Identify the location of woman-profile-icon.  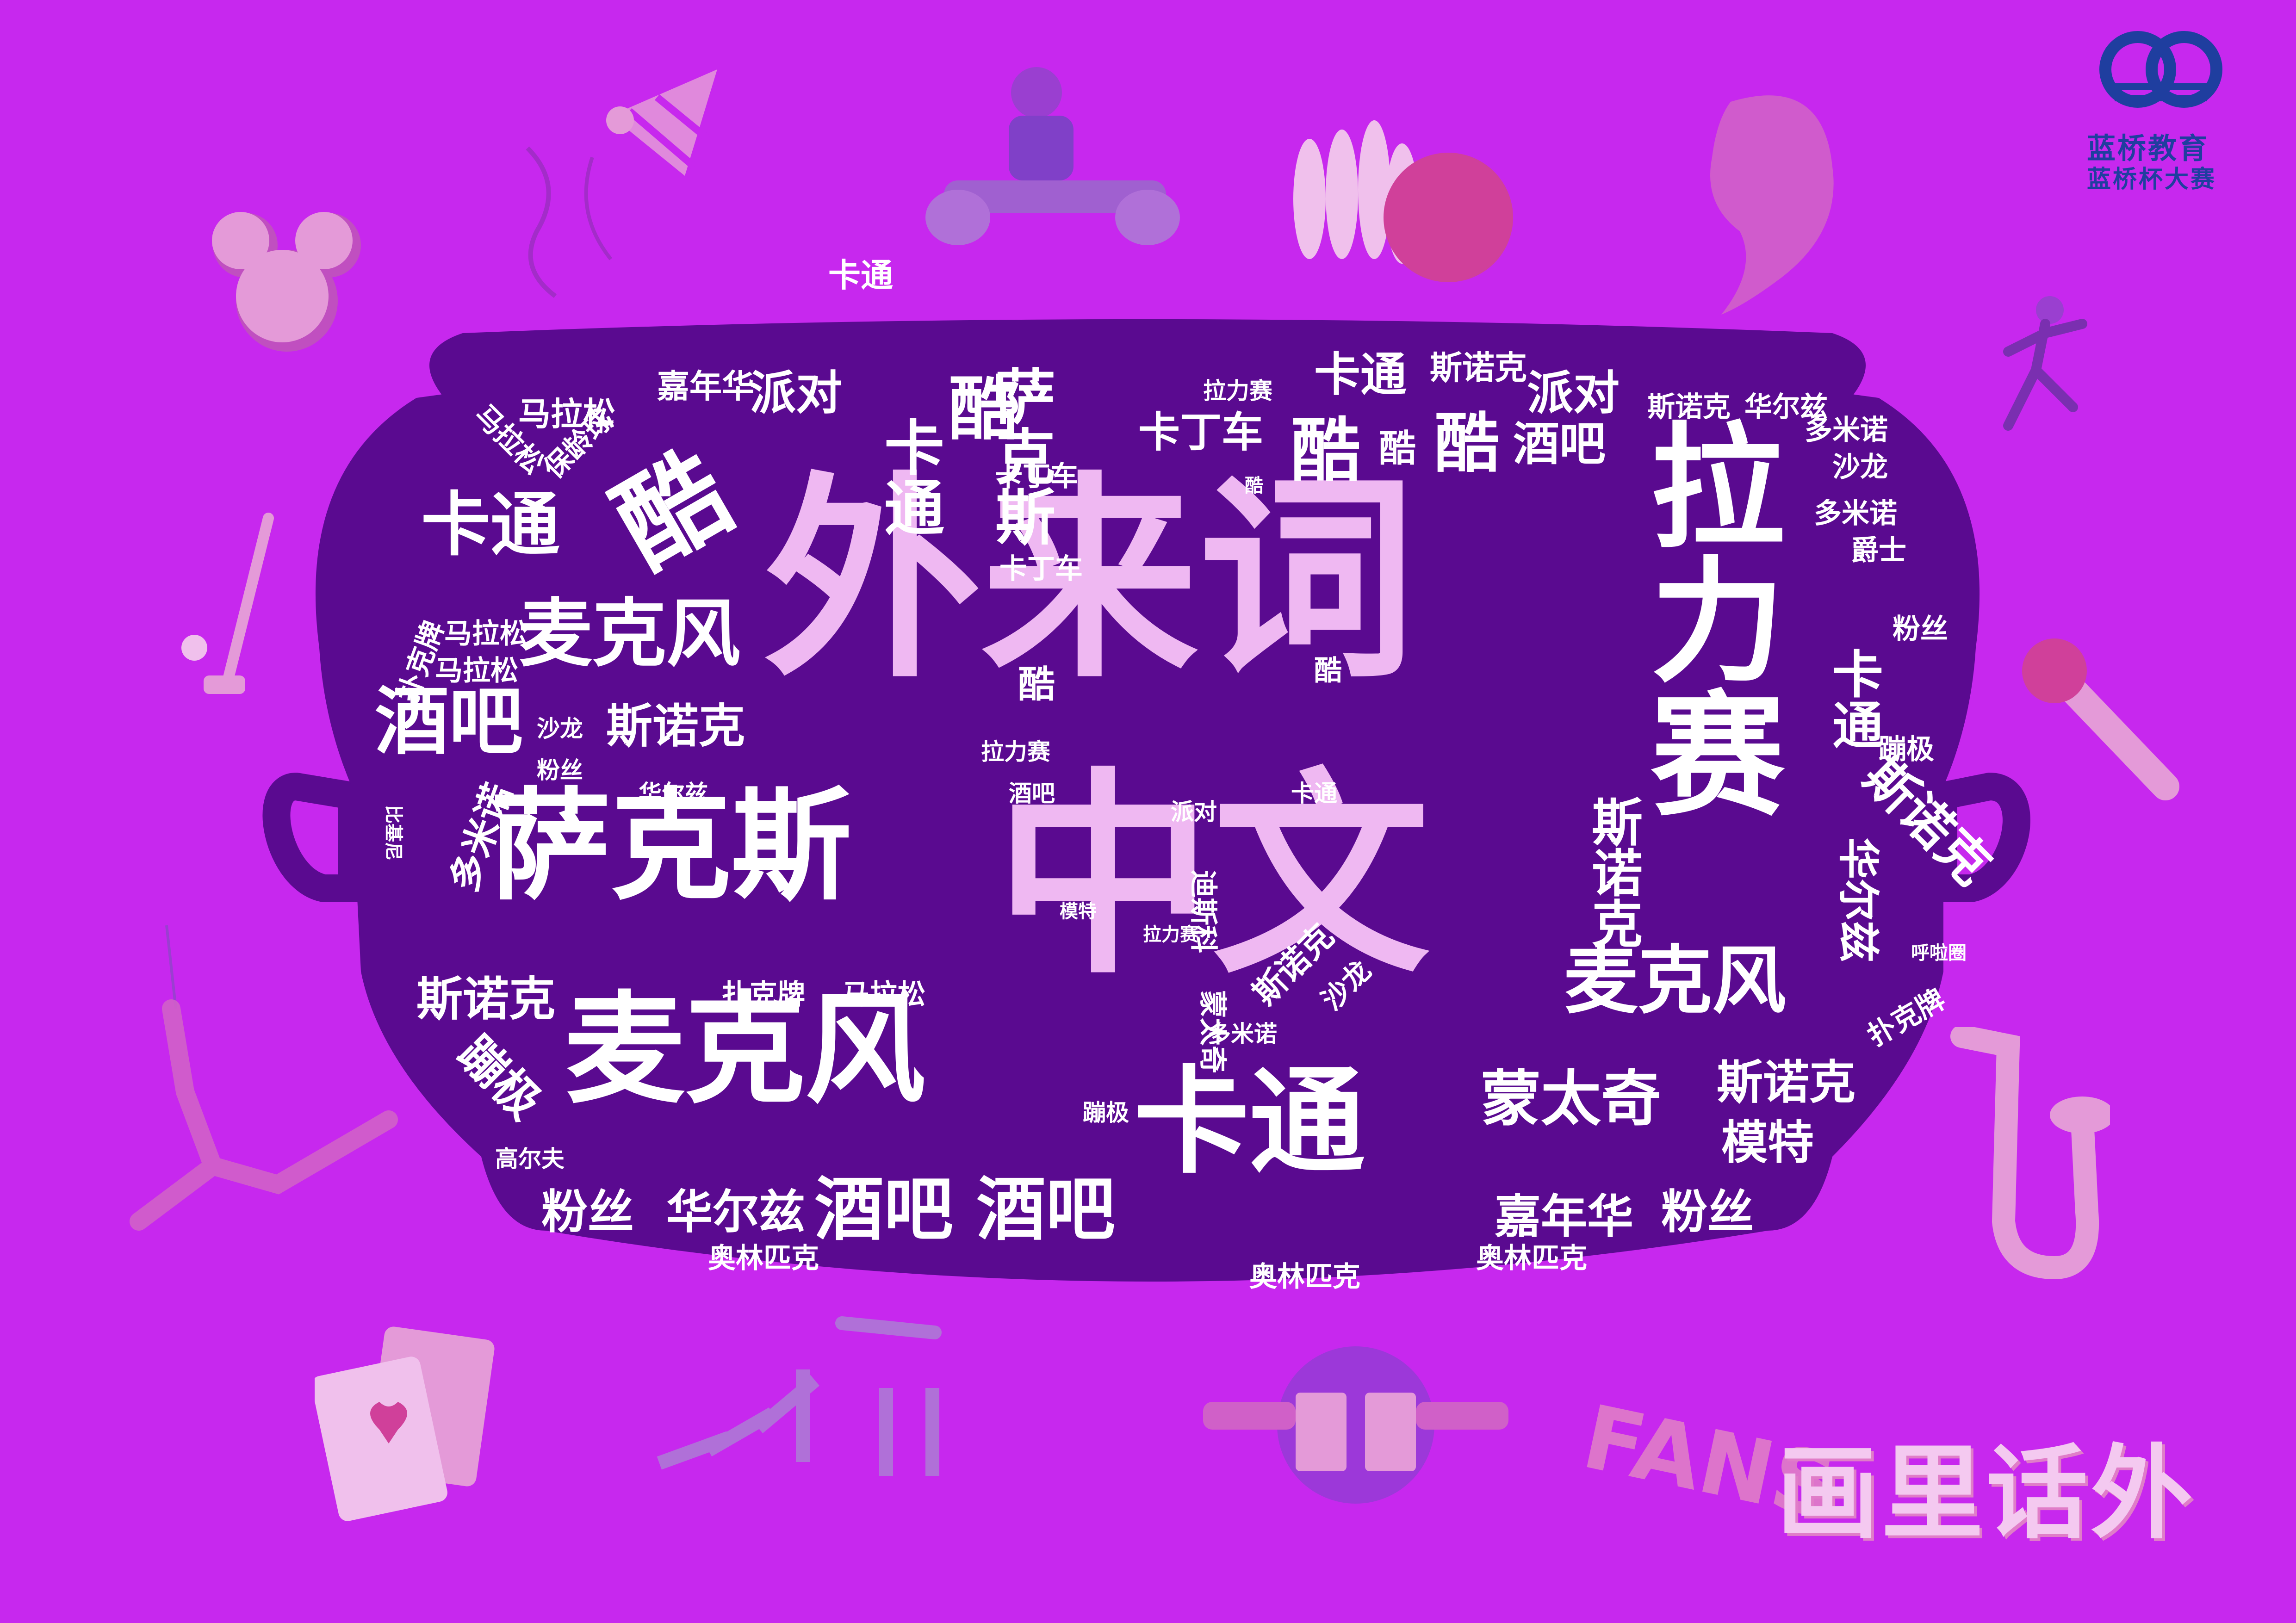
(1772, 205).